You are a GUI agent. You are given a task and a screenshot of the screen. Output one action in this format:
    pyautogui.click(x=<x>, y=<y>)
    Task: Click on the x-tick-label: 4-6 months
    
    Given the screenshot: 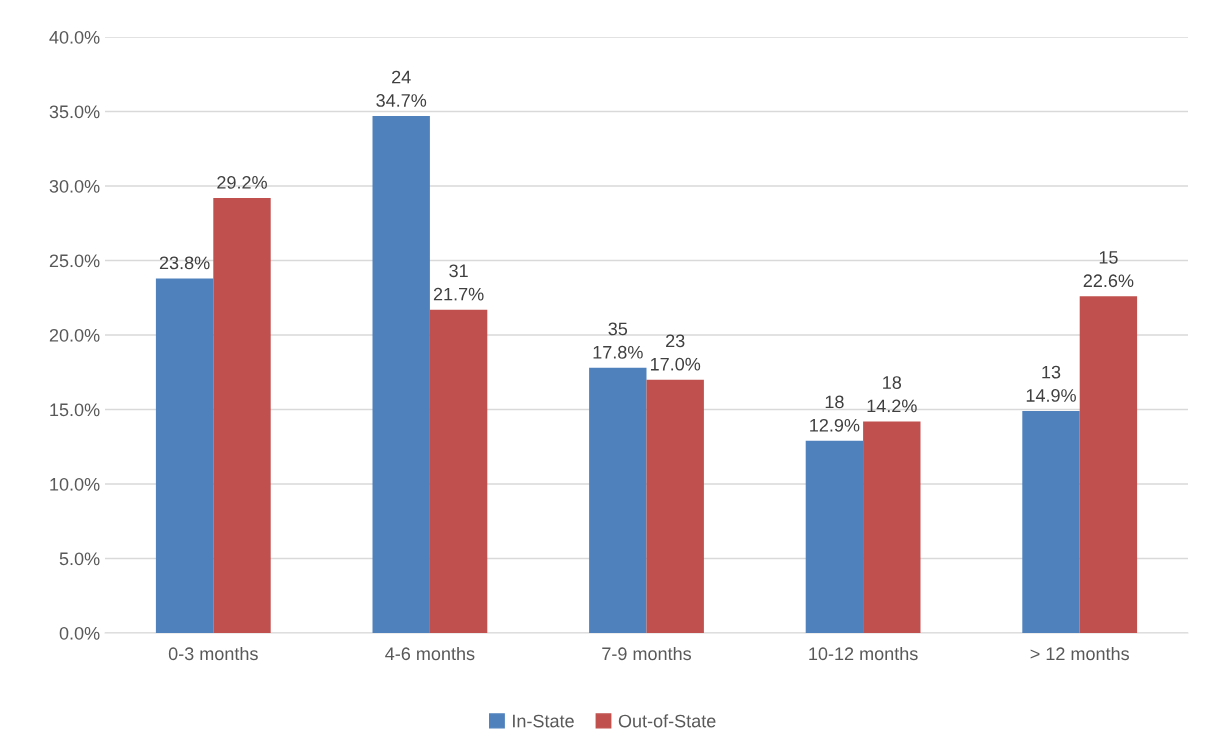 What is the action you would take?
    pyautogui.click(x=430, y=653)
    